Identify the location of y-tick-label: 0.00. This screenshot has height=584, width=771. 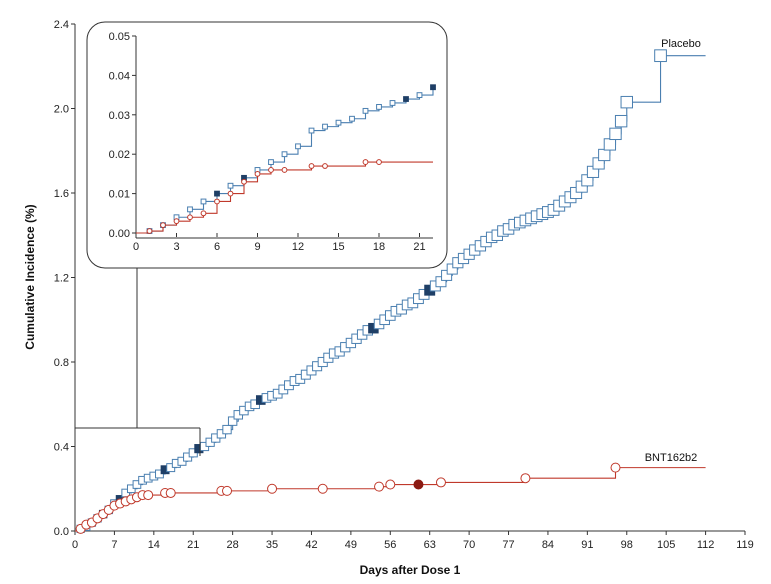
(119, 234).